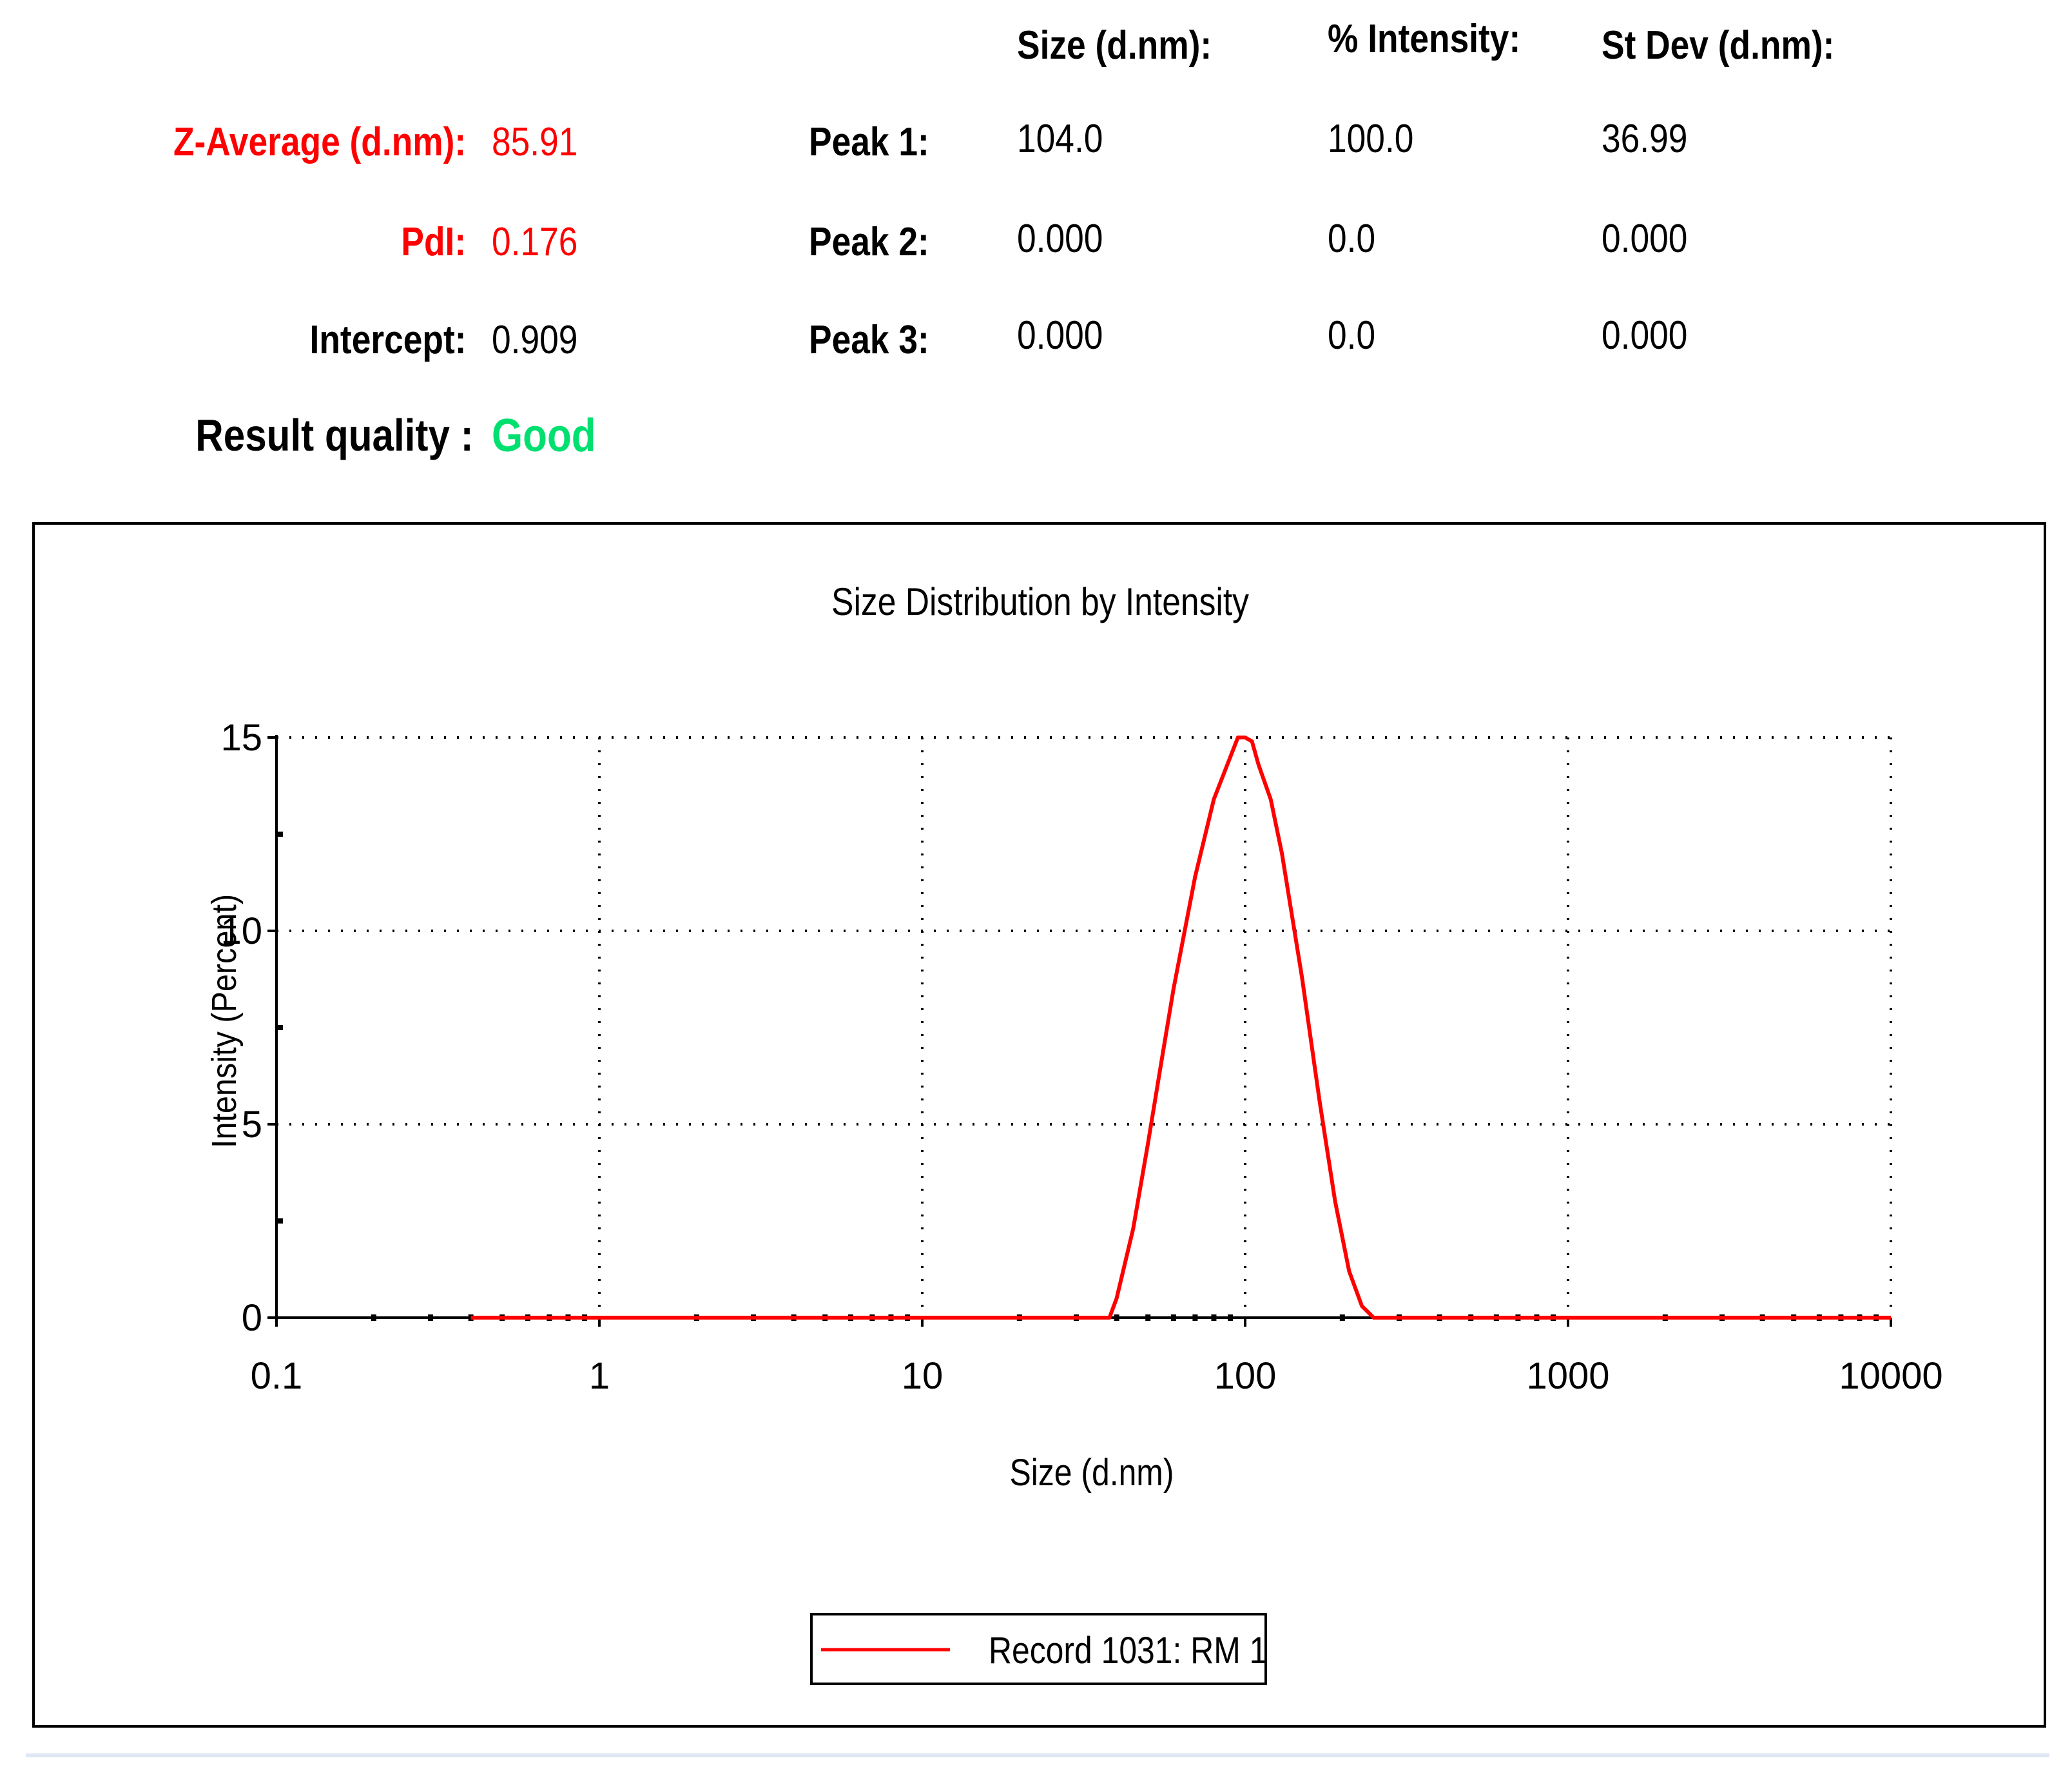 The width and height of the screenshot is (2072, 1776). I want to click on x-tick-label: 1, so click(599, 1376).